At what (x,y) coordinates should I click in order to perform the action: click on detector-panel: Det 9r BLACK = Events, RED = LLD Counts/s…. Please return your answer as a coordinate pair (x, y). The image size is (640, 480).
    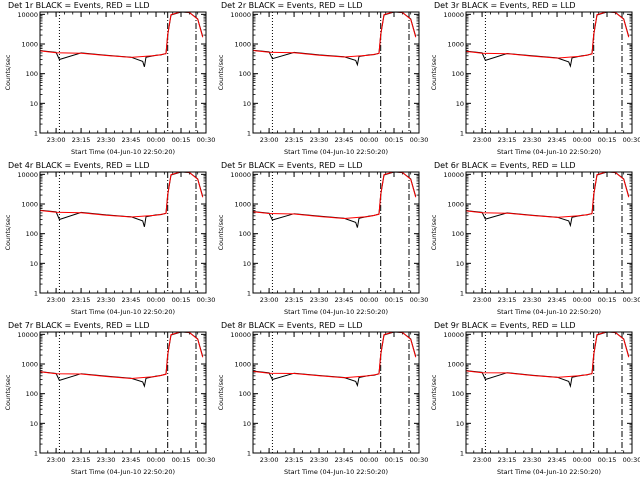
    Looking at the image, I should click on (535, 398).